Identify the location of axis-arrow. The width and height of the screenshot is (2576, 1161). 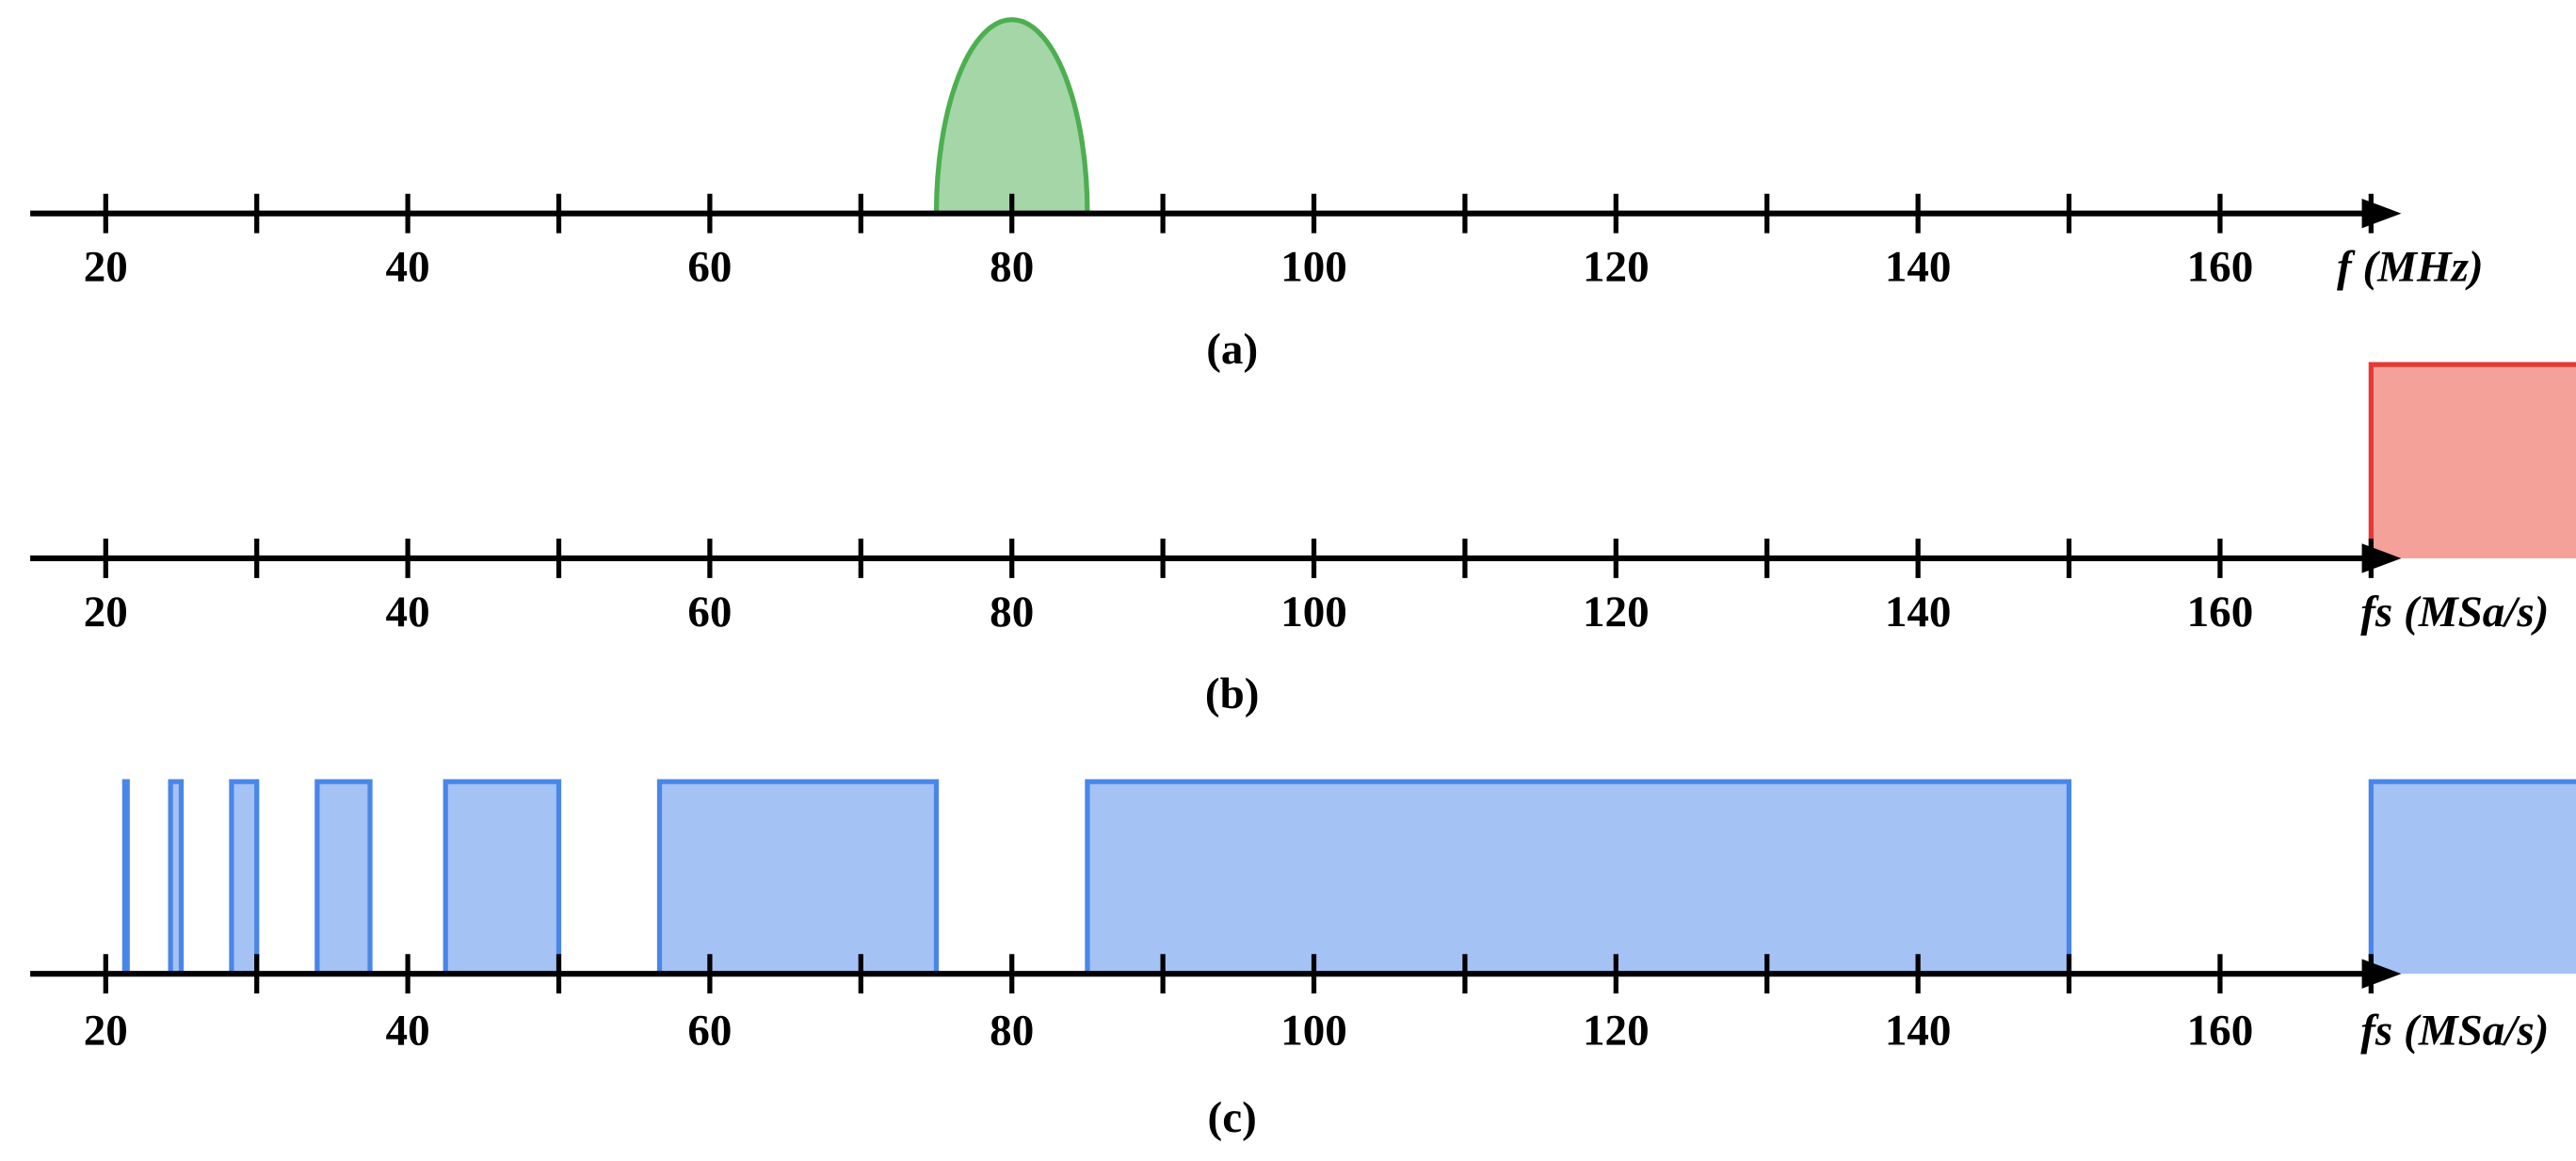
(2381, 214).